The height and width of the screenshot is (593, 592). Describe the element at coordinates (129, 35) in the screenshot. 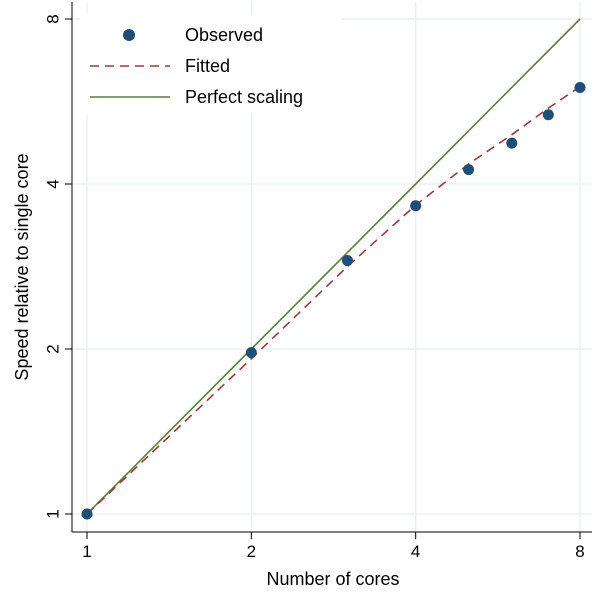

I see `legend-observed-marker` at that location.